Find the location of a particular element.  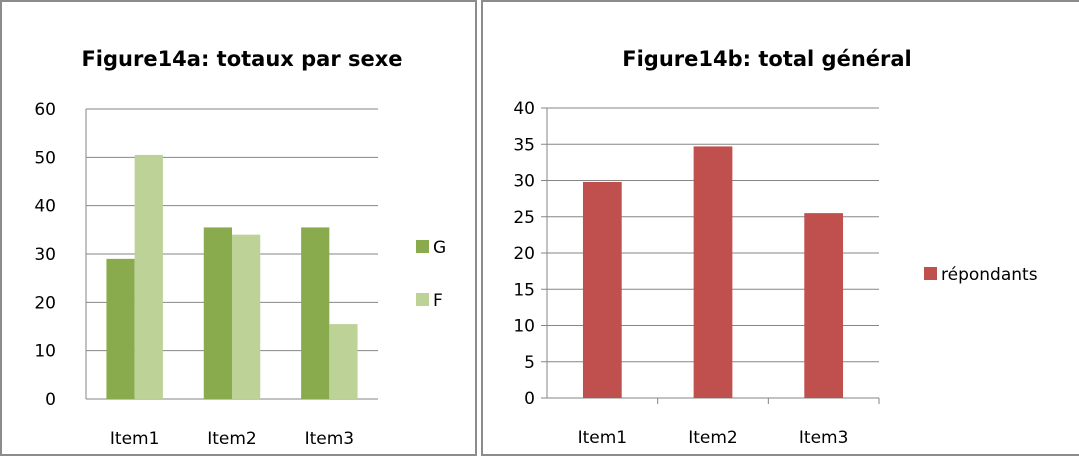

chart-title: Figure14b: total général is located at coordinates (766, 59).